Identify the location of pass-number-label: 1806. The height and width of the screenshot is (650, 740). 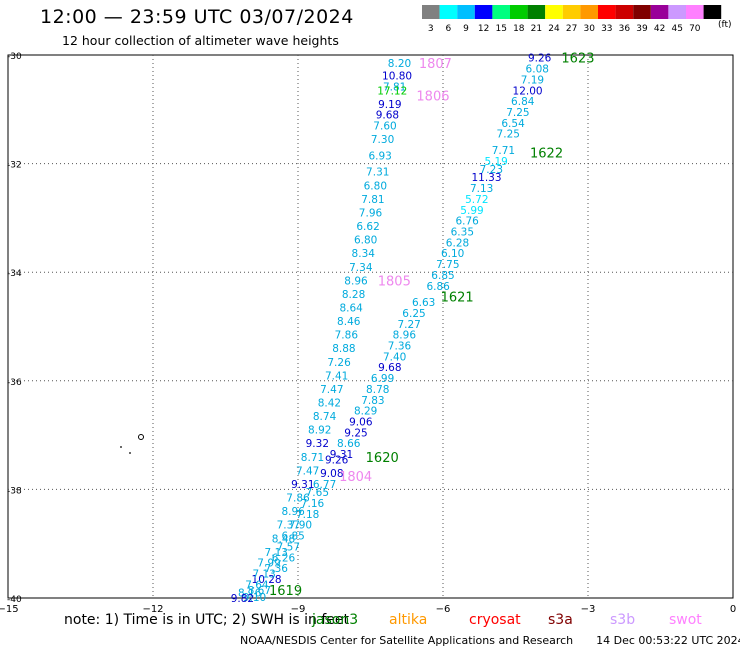
(432, 97).